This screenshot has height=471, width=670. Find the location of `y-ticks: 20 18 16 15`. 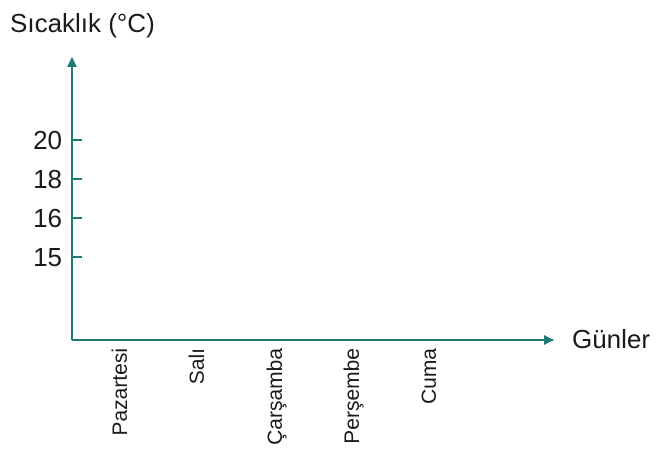

y-ticks: 20 18 16 15 is located at coordinates (57, 198).